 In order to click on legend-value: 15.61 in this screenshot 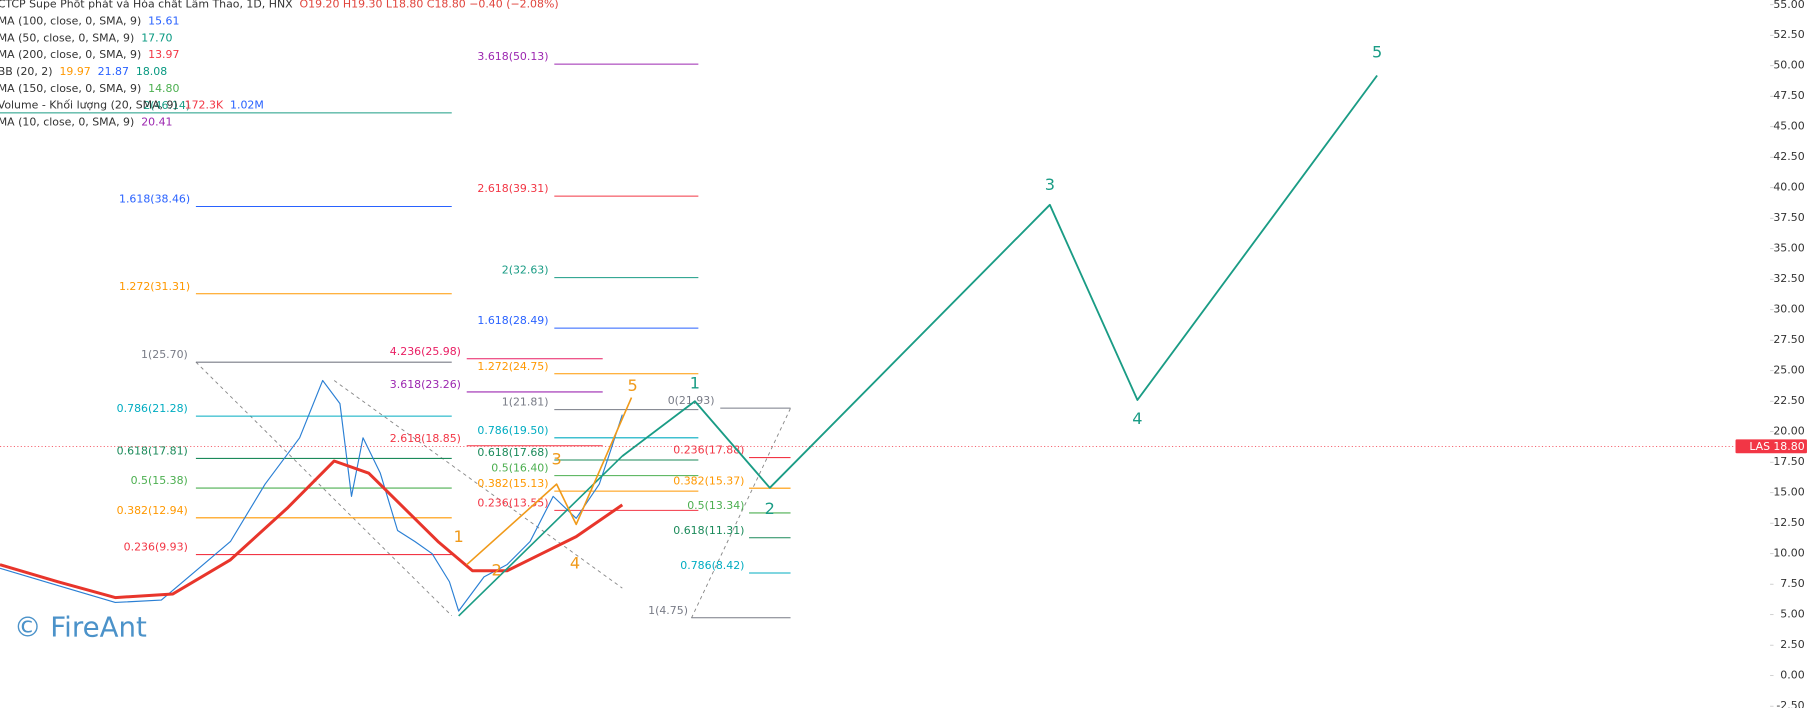, I will do `click(163, 20)`.